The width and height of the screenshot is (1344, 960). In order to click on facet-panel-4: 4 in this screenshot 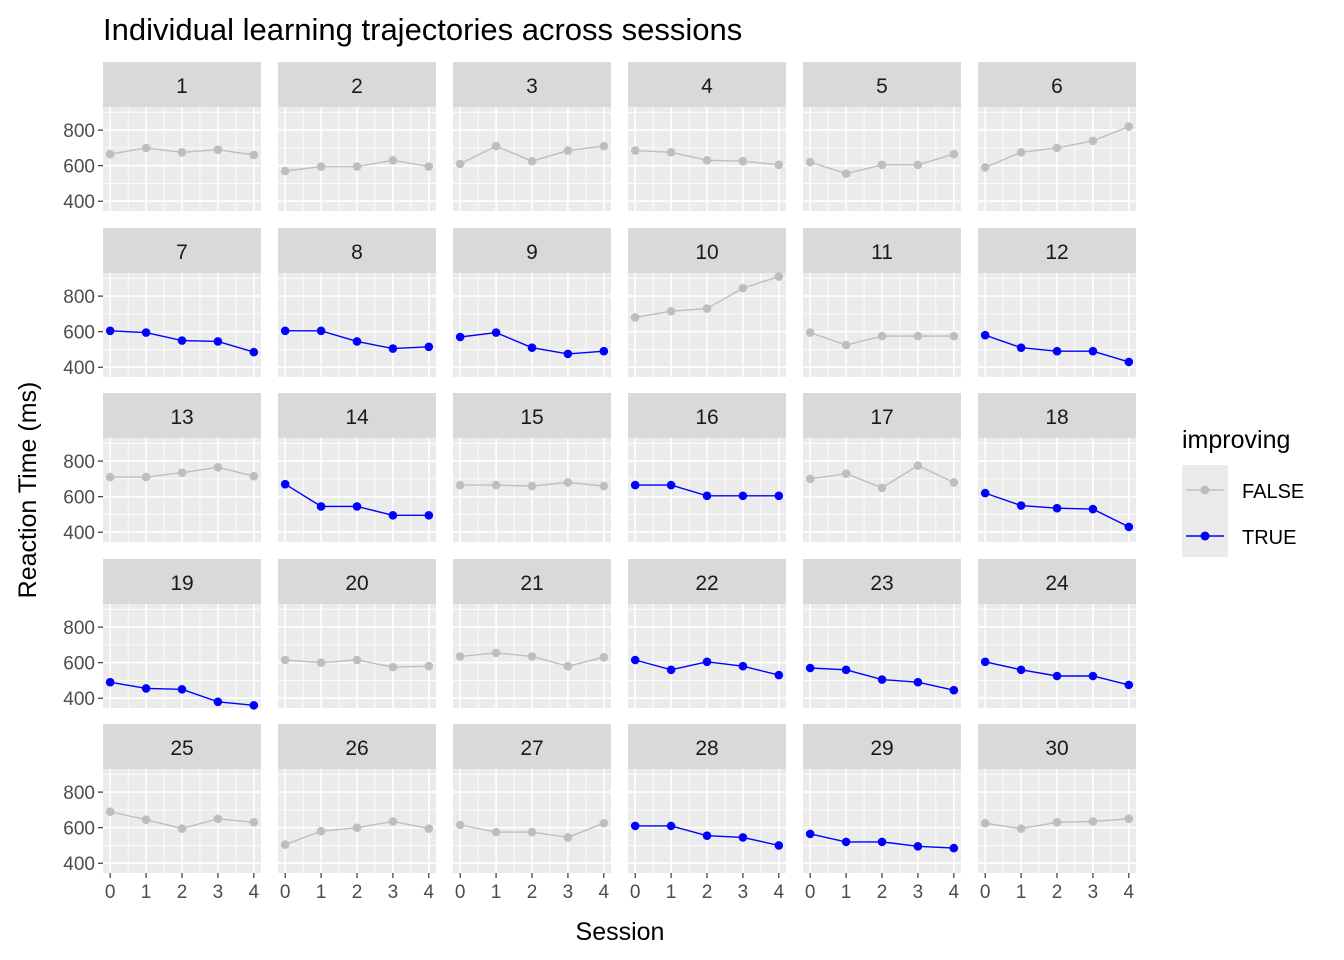, I will do `click(707, 136)`.